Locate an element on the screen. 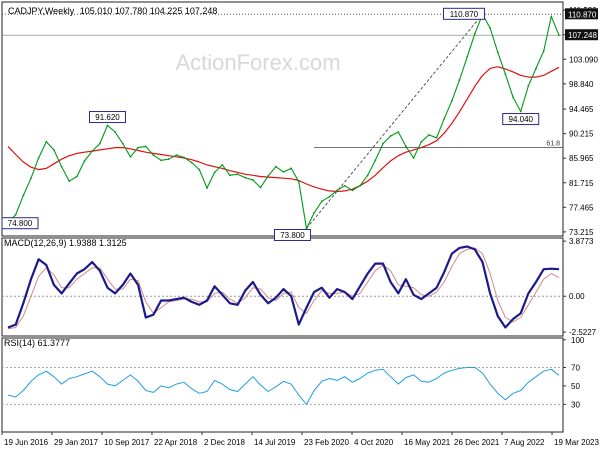  last-value-axis-label-bg is located at coordinates (581, 35).